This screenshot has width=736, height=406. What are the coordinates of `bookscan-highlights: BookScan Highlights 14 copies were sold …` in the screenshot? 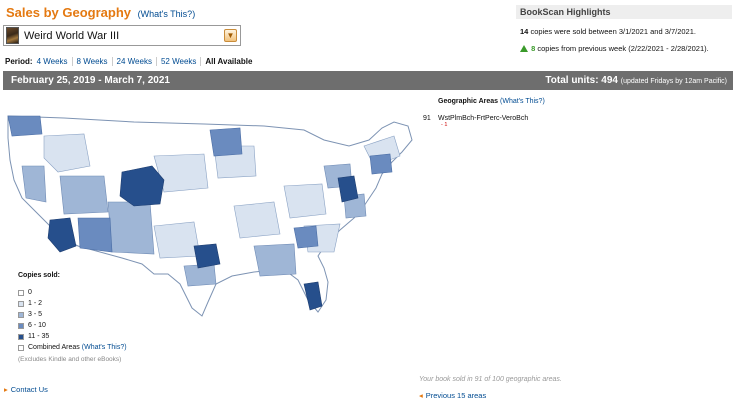 It's located at (624, 29).